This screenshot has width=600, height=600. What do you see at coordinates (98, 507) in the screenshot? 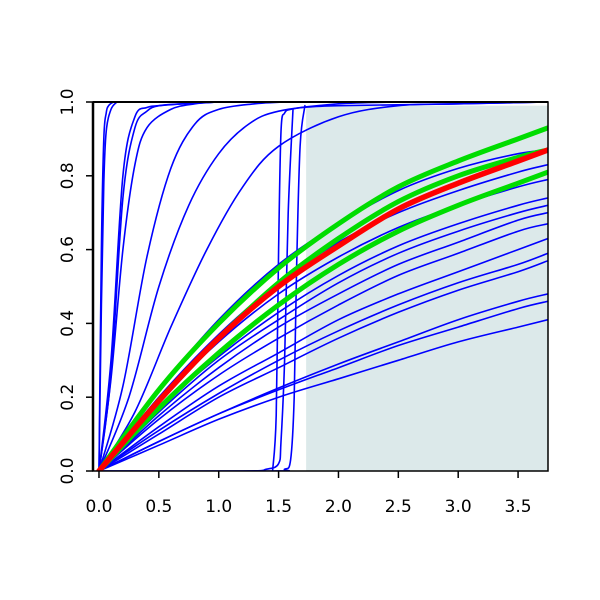
I see `x-tick-label-0: 0.0` at bounding box center [98, 507].